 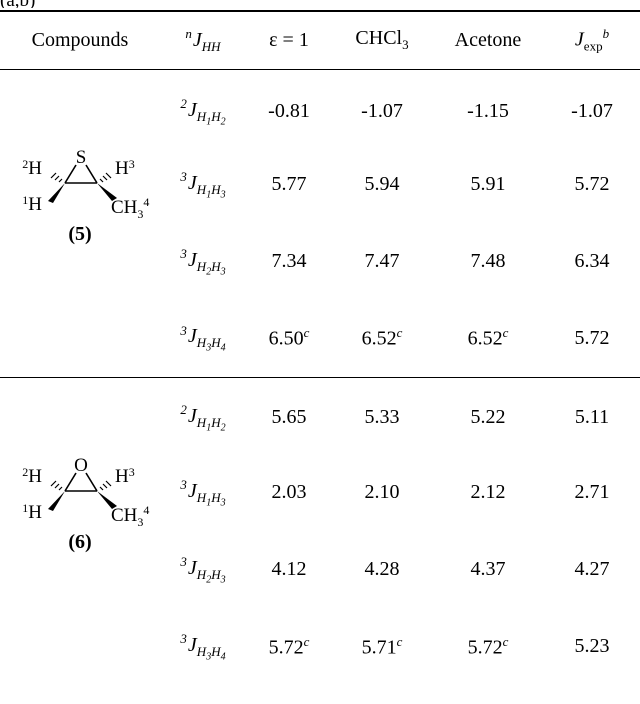 What do you see at coordinates (488, 261) in the screenshot?
I see `value-acetone: 7.48` at bounding box center [488, 261].